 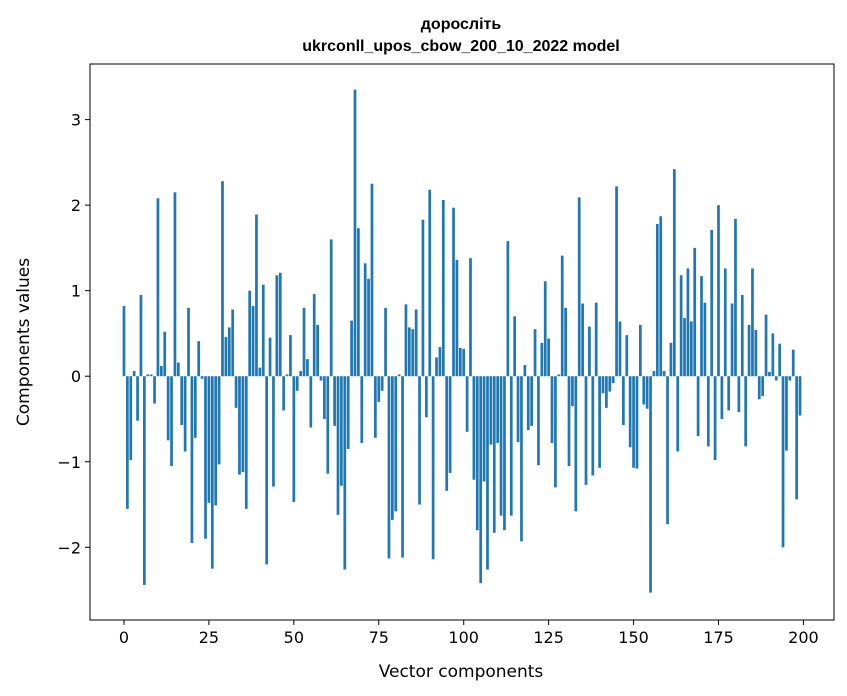 I want to click on x-axis-label: Vector components, so click(x=461, y=672).